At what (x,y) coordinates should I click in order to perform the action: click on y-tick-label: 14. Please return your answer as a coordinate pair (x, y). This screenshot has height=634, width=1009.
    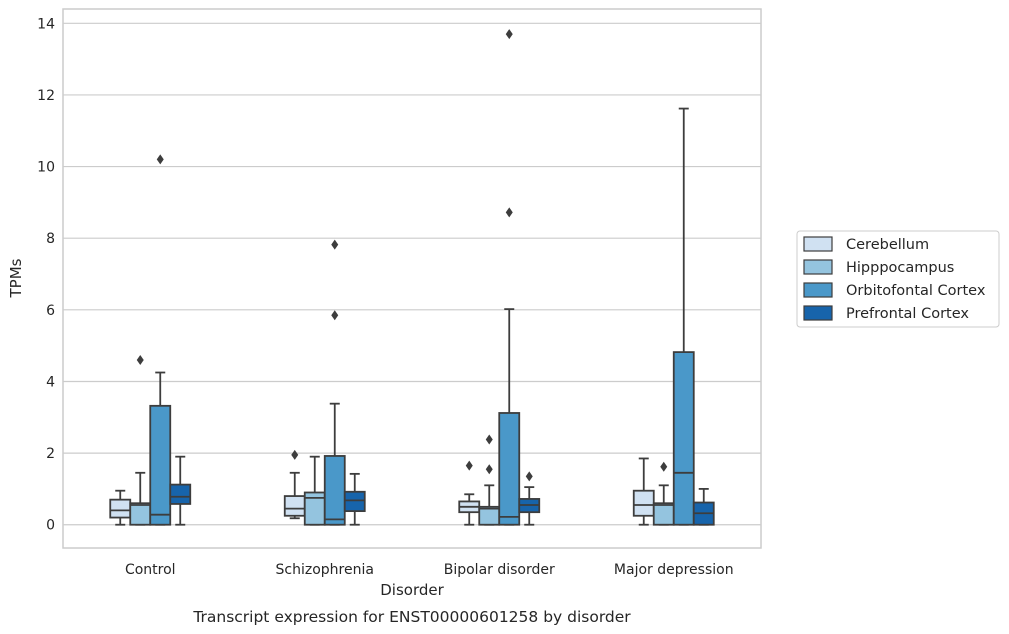
    Looking at the image, I should click on (46, 24).